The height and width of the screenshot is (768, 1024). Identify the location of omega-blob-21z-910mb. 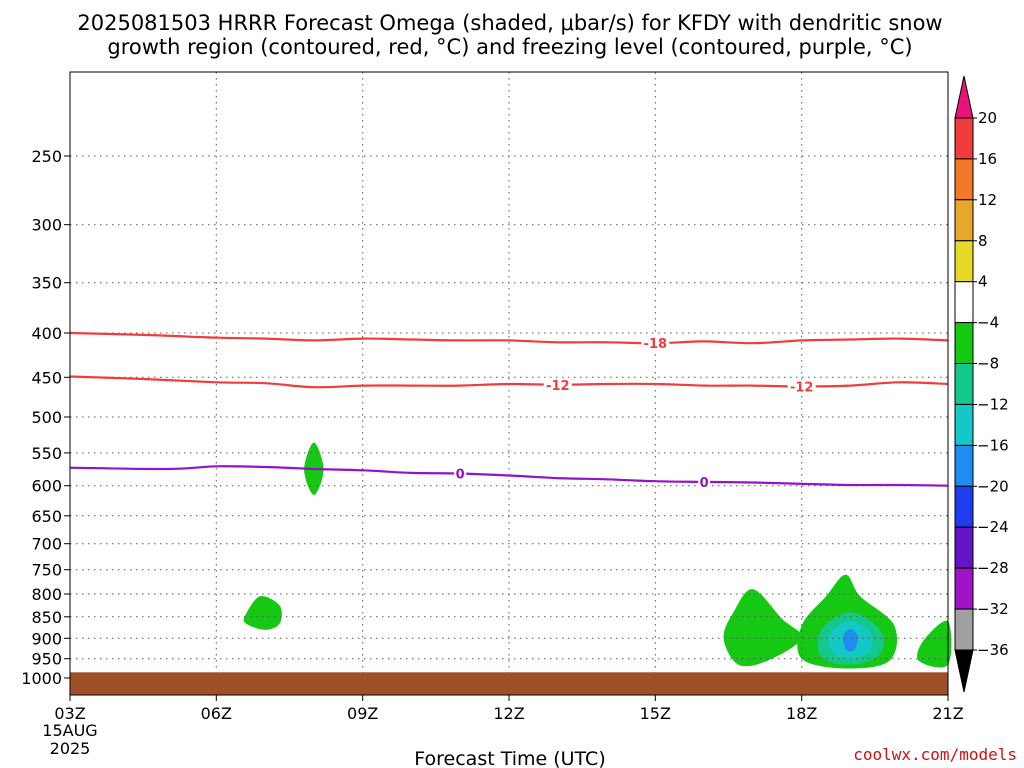
(934, 644).